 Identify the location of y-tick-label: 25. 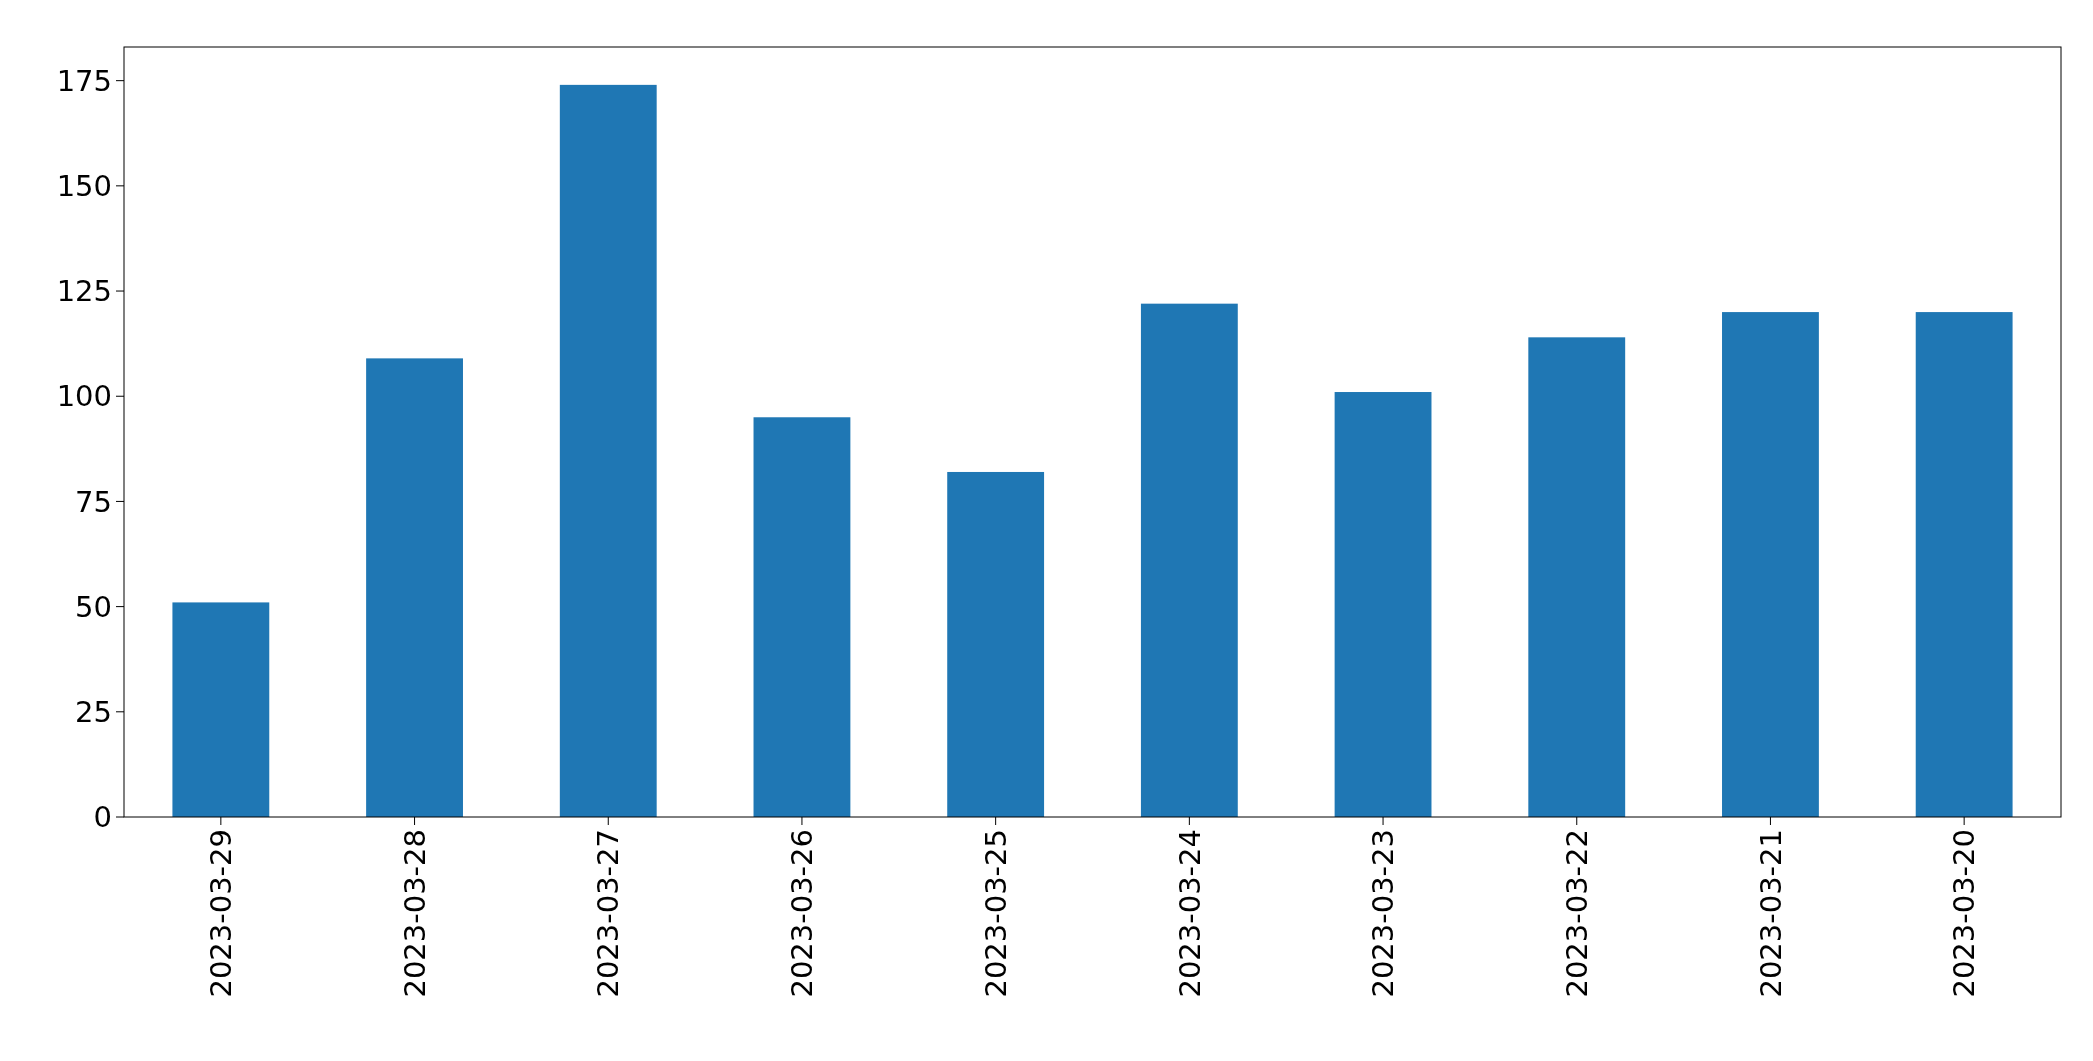
(93, 711).